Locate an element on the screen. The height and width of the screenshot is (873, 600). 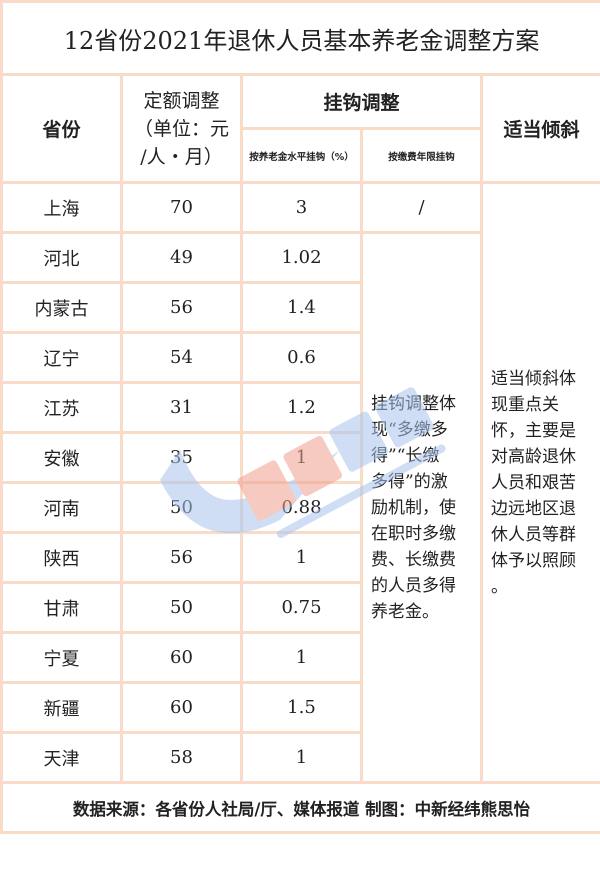
table-row: 天津 58 1 is located at coordinates (300, 757).